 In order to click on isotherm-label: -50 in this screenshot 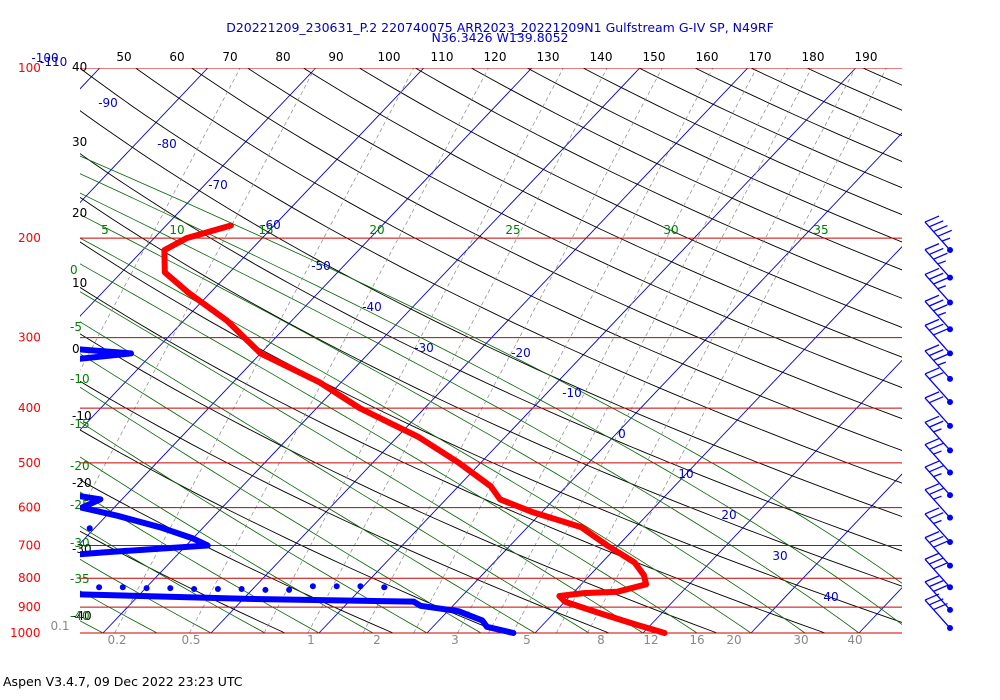, I will do `click(321, 266)`.